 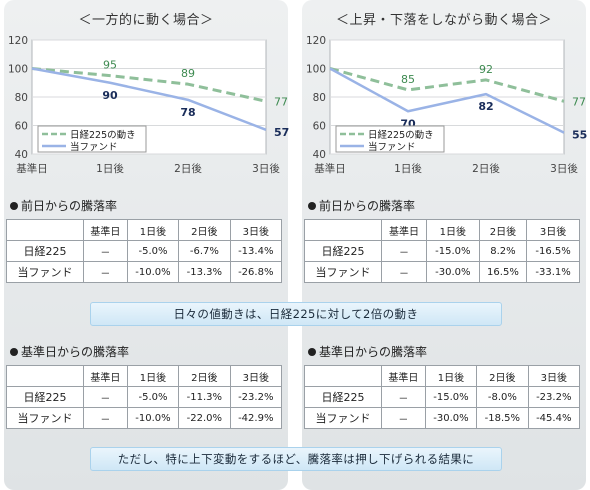 What do you see at coordinates (316, 70) in the screenshot?
I see `y-tick-label: 100` at bounding box center [316, 70].